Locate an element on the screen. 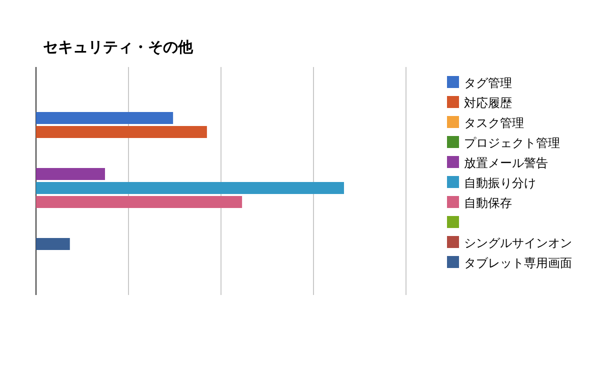 The image size is (598, 367). legend-label: 放置メール警告 is located at coordinates (506, 163).